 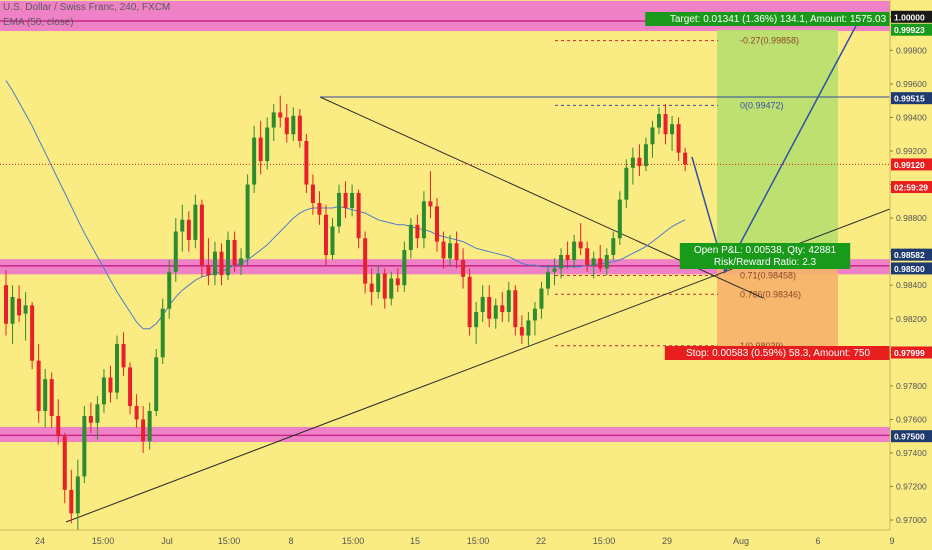 I want to click on price-label-badge: 0.97500, so click(x=911, y=436).